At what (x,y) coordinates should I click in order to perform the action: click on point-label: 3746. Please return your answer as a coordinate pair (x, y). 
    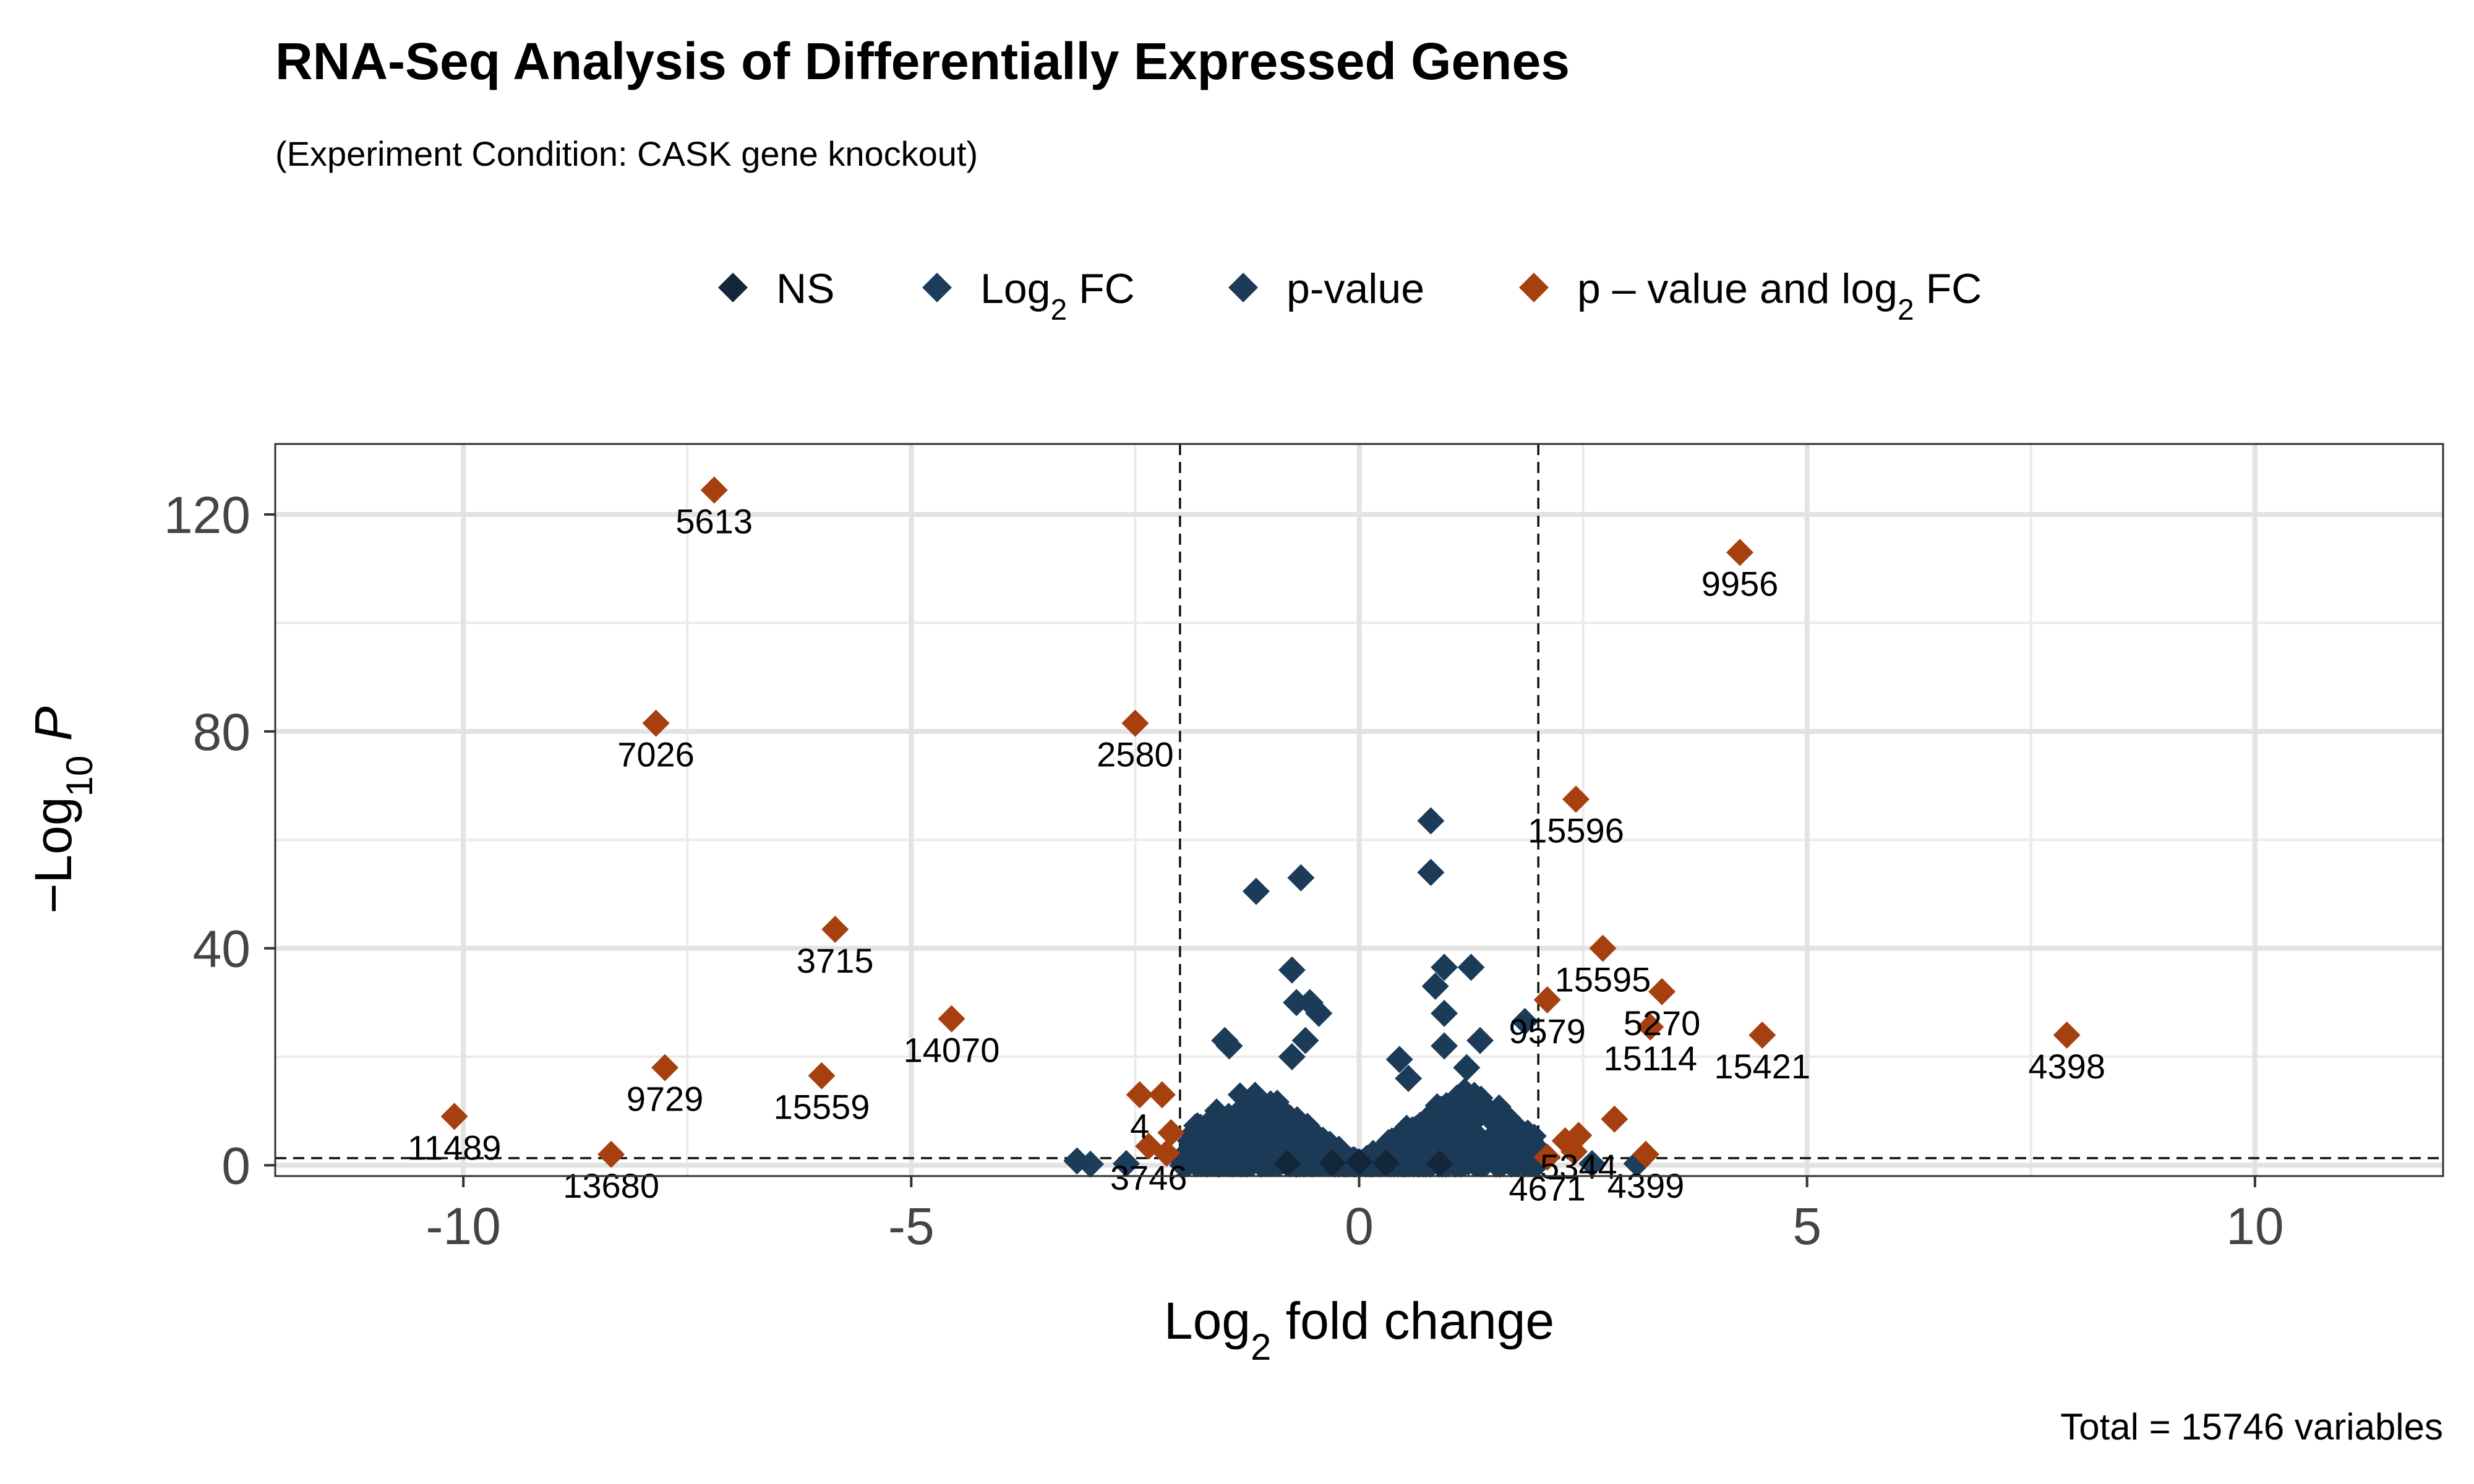
    Looking at the image, I should click on (1149, 1177).